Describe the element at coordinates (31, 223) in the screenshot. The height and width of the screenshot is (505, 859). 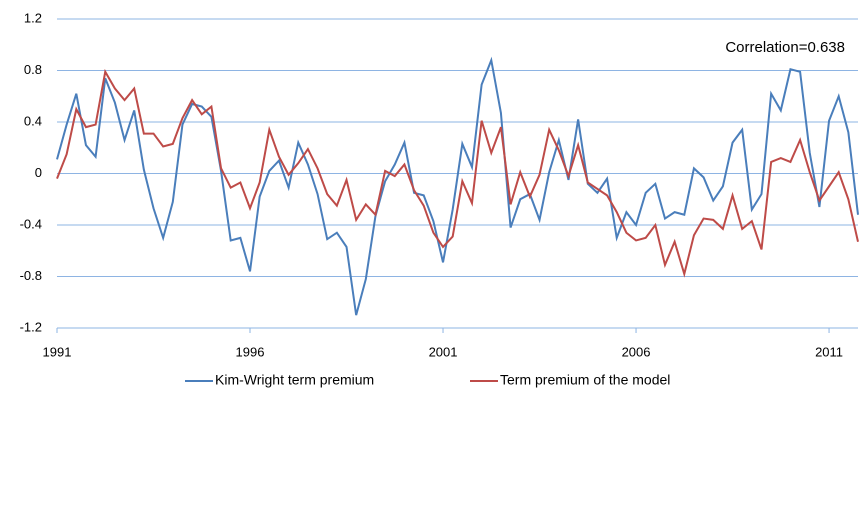
I see `y-tick-label: -0.4` at that location.